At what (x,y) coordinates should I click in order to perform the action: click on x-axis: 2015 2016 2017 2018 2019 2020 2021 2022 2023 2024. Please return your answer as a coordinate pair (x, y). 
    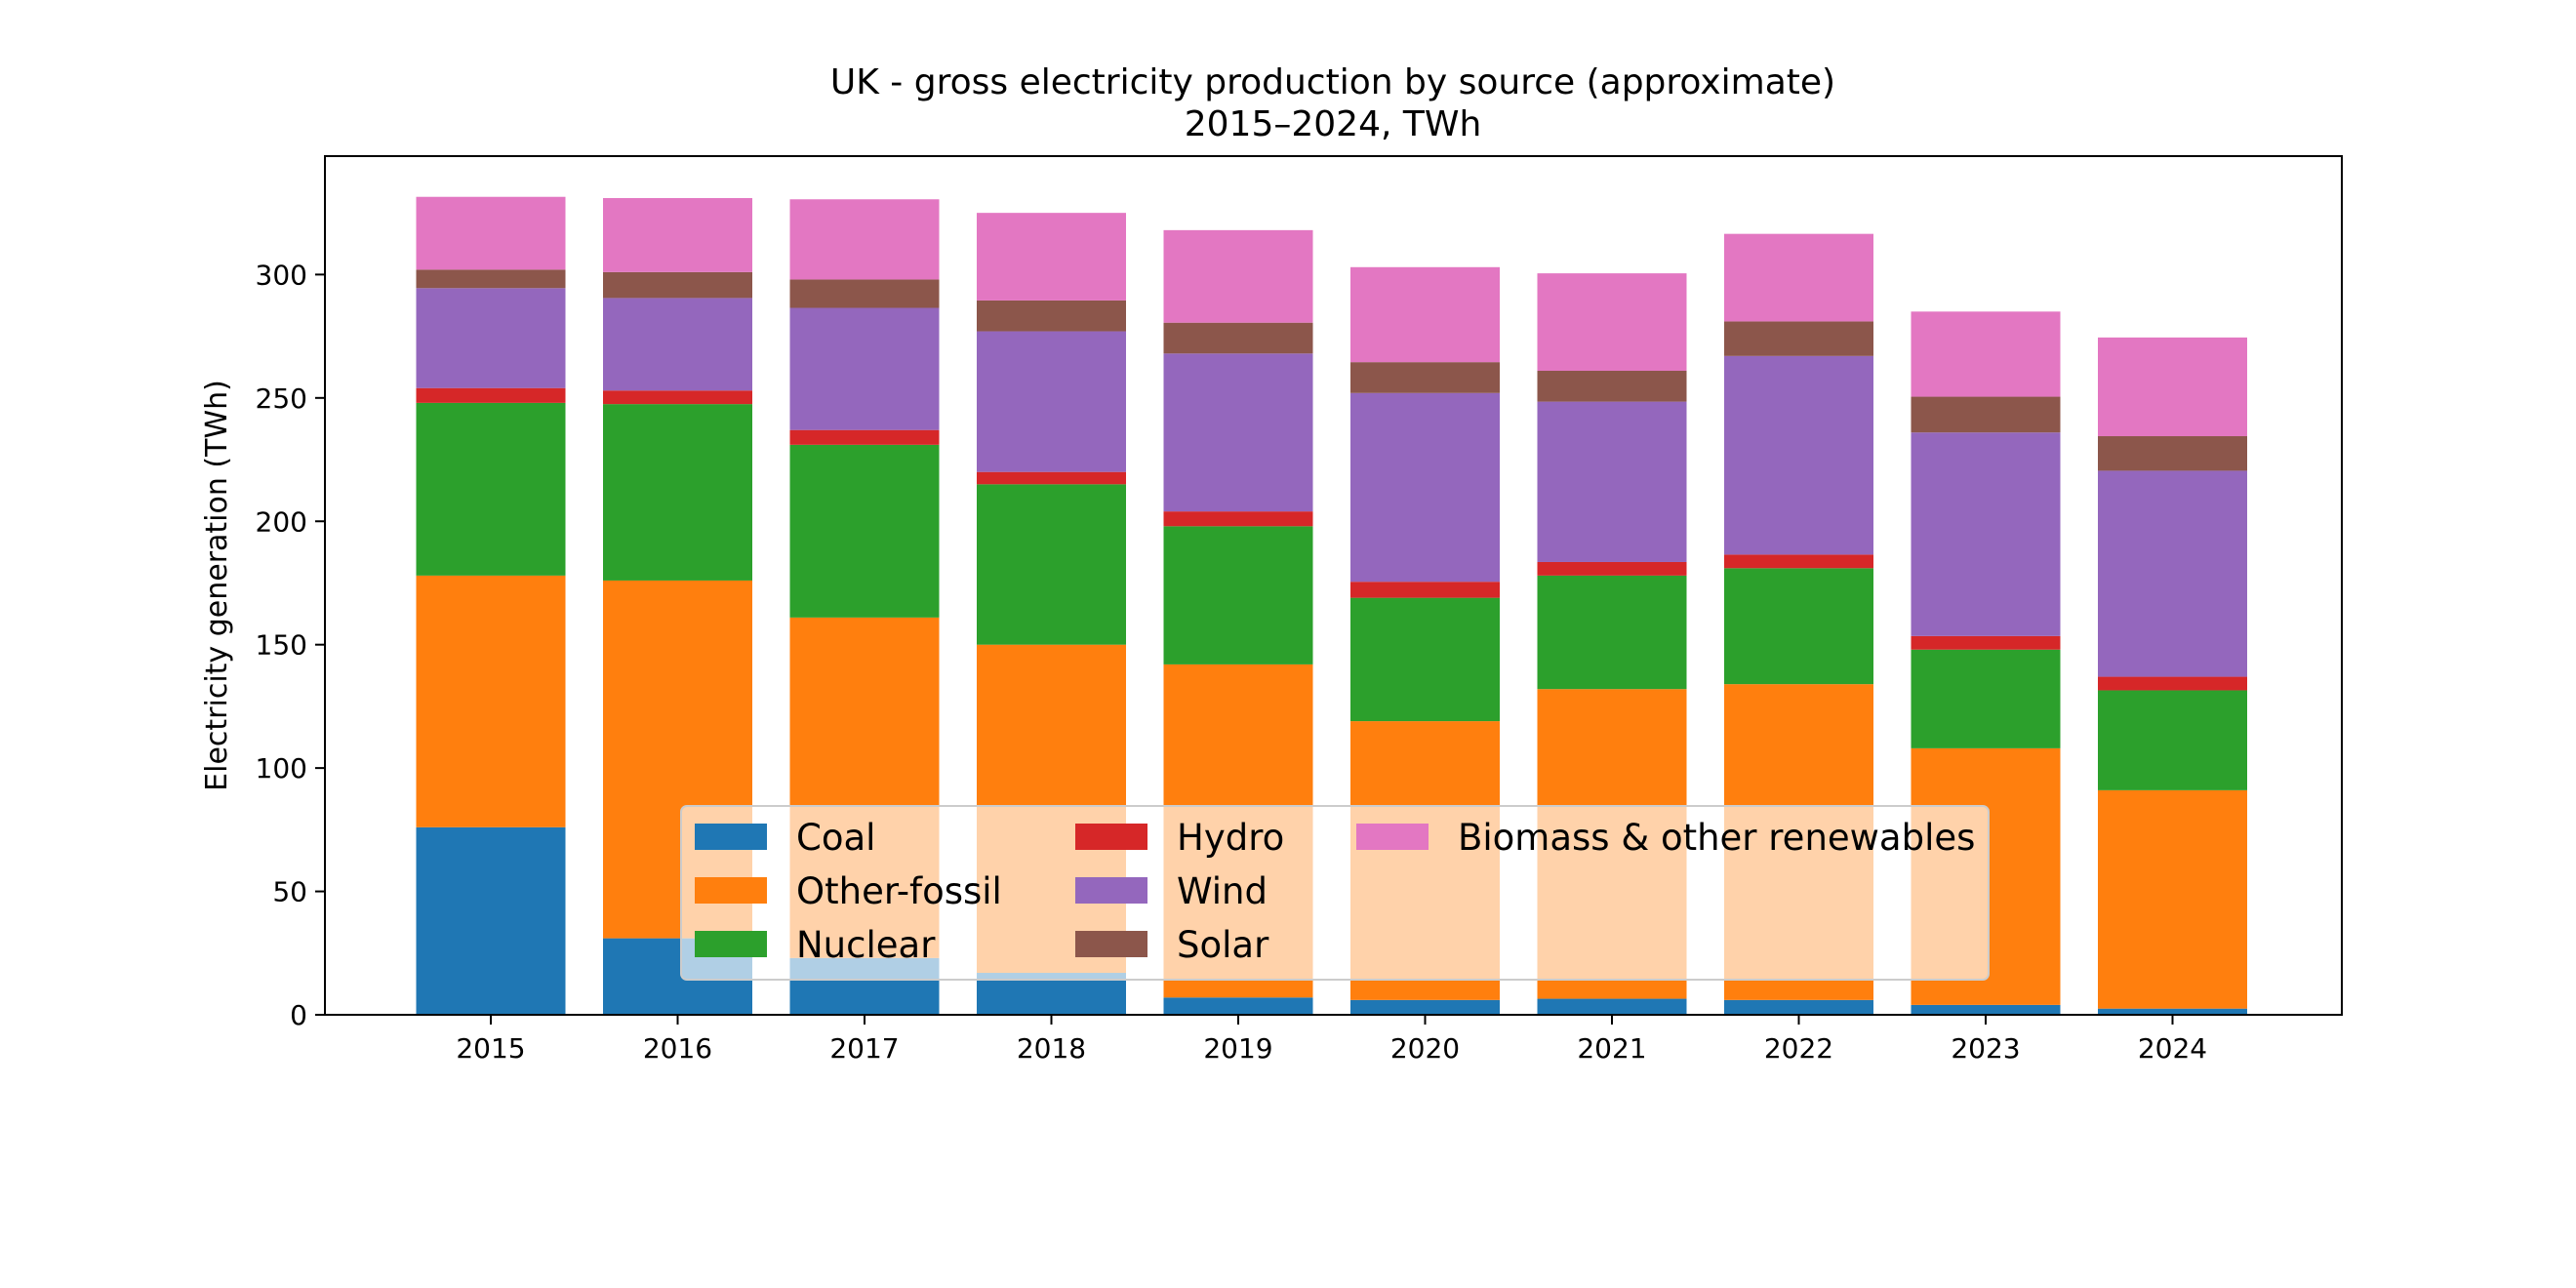
    Looking at the image, I should click on (1331, 1040).